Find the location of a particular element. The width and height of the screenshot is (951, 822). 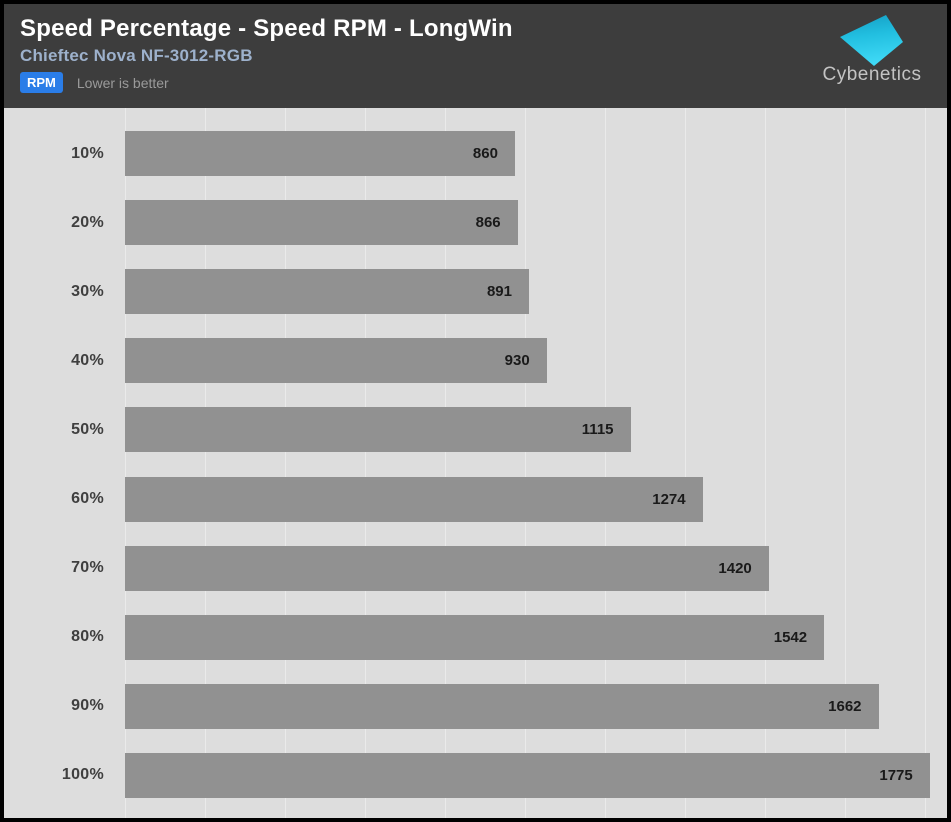

bar-track: 1420 is located at coordinates (536, 568).